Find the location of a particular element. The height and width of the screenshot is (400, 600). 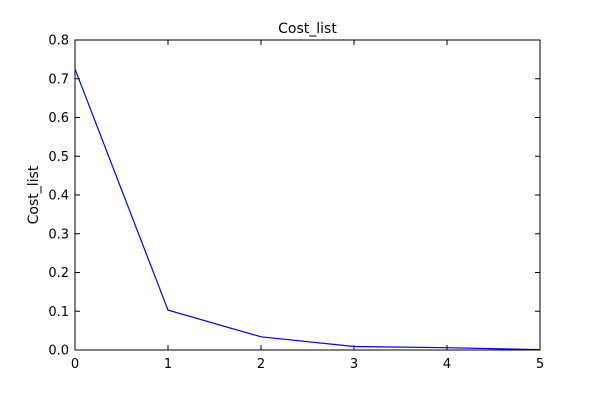

x-tick-label-2: 2 is located at coordinates (261, 364).